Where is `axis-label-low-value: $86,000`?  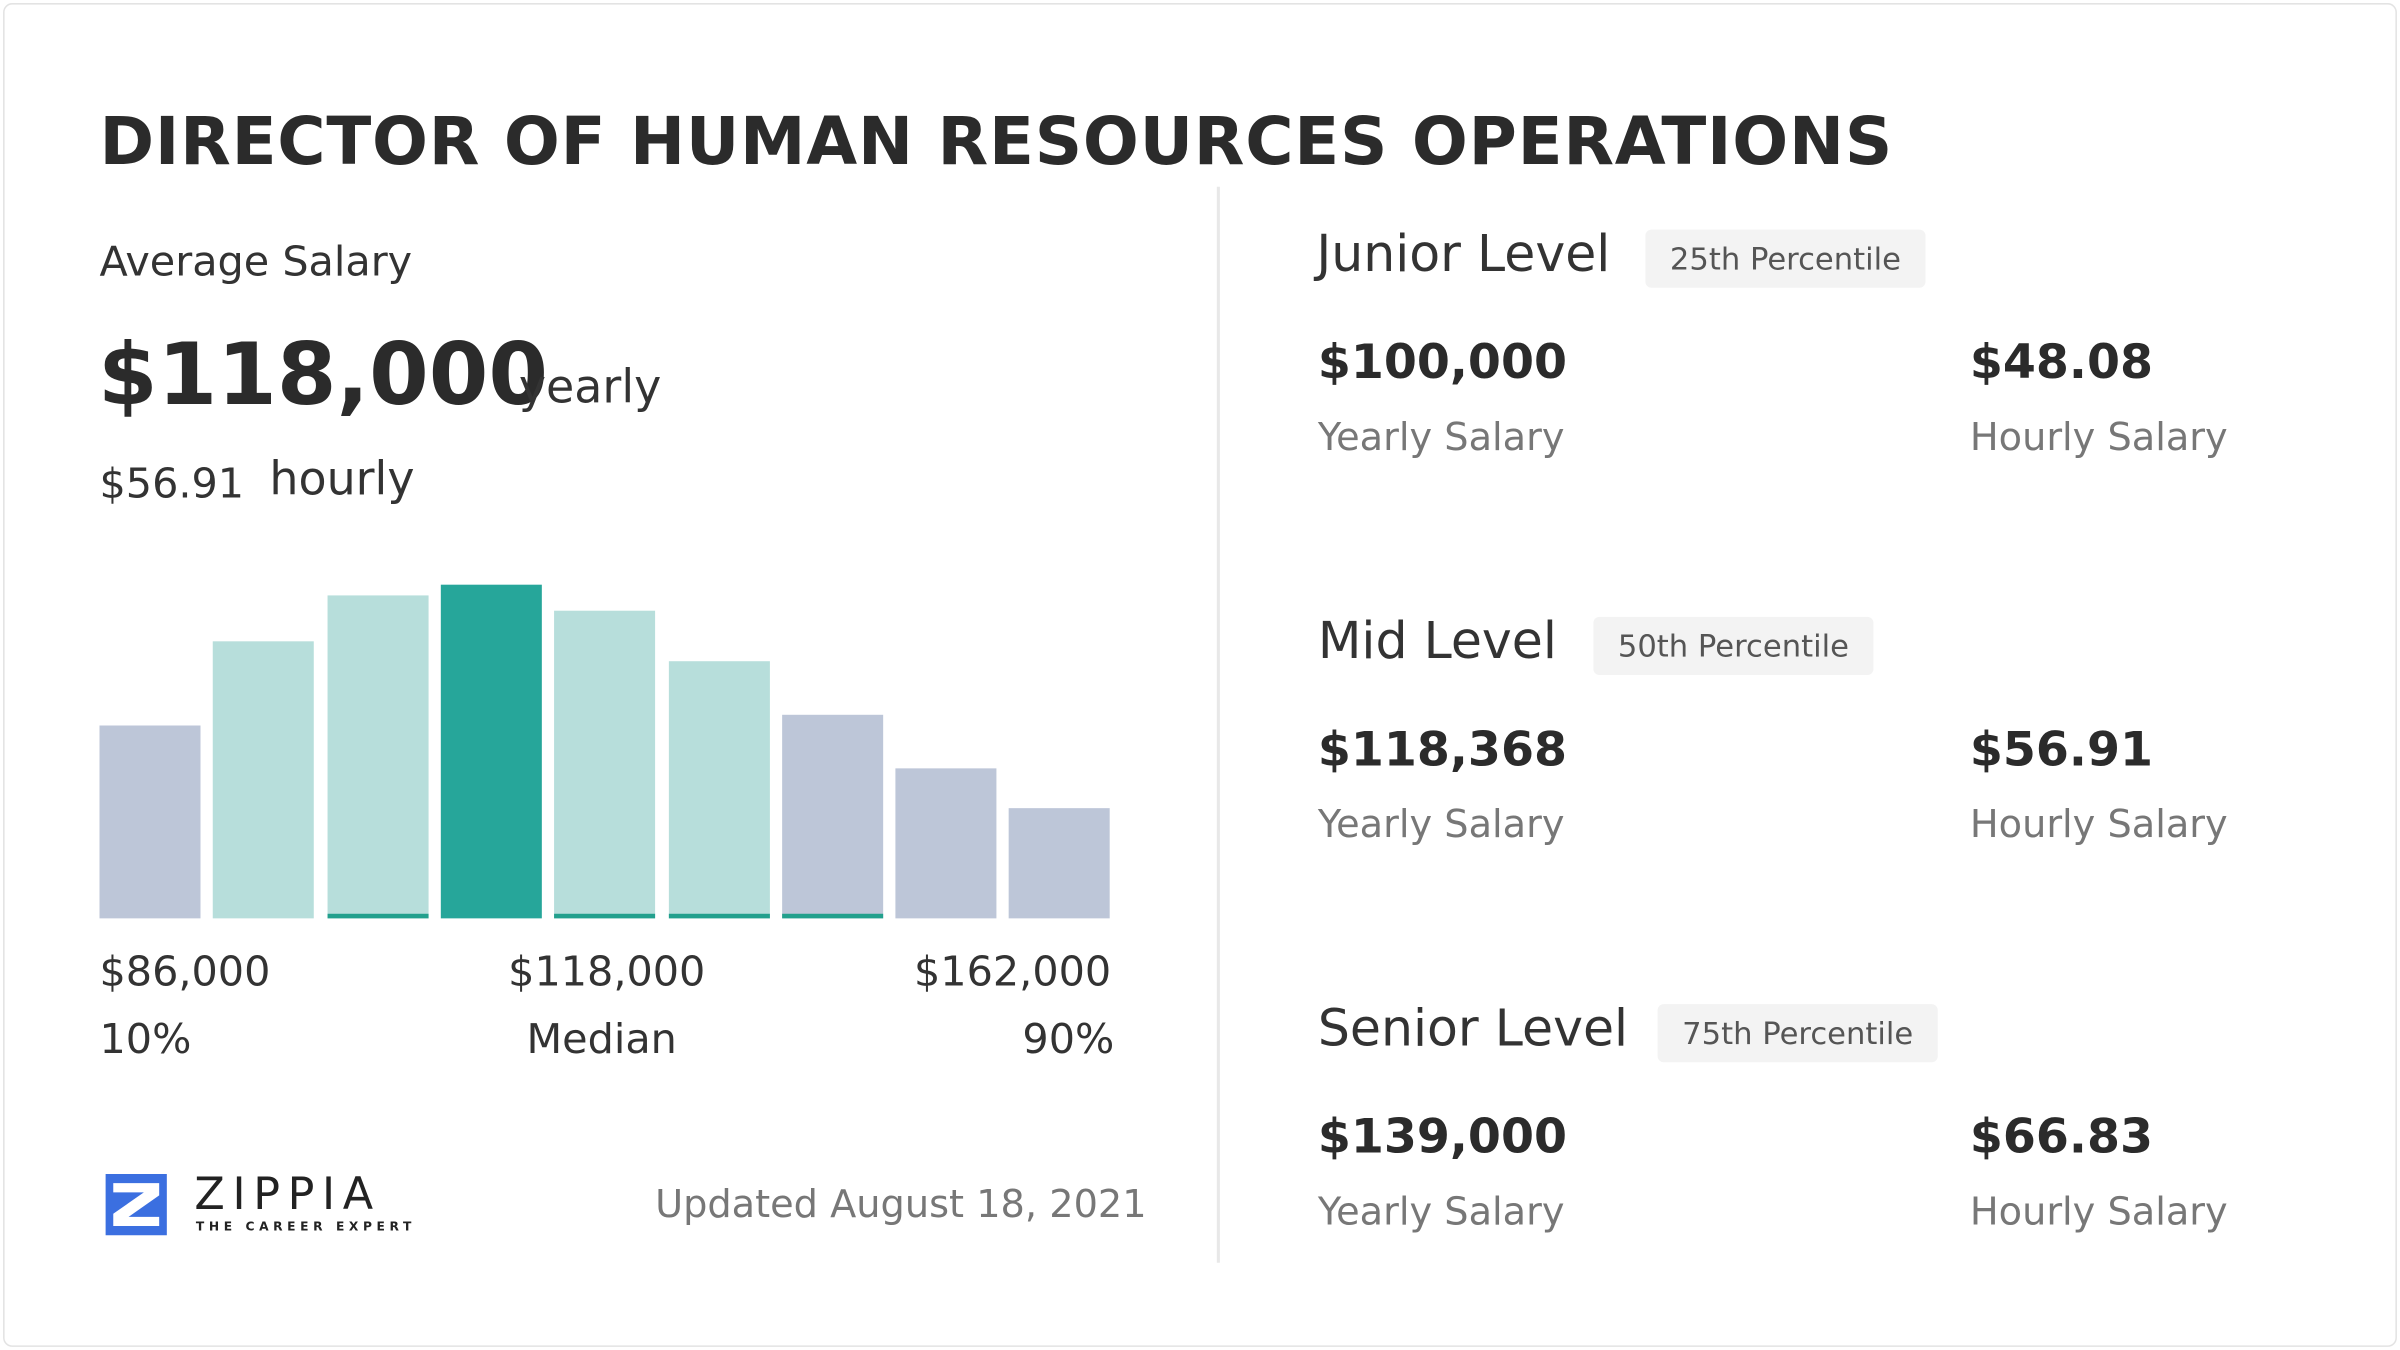 axis-label-low-value: $86,000 is located at coordinates (185, 972).